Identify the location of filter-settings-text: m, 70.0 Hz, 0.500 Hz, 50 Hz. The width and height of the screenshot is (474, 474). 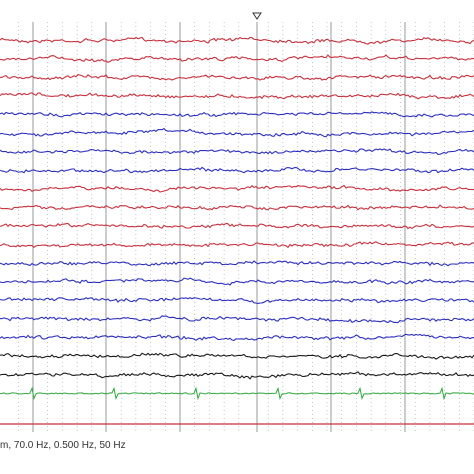
(63, 445).